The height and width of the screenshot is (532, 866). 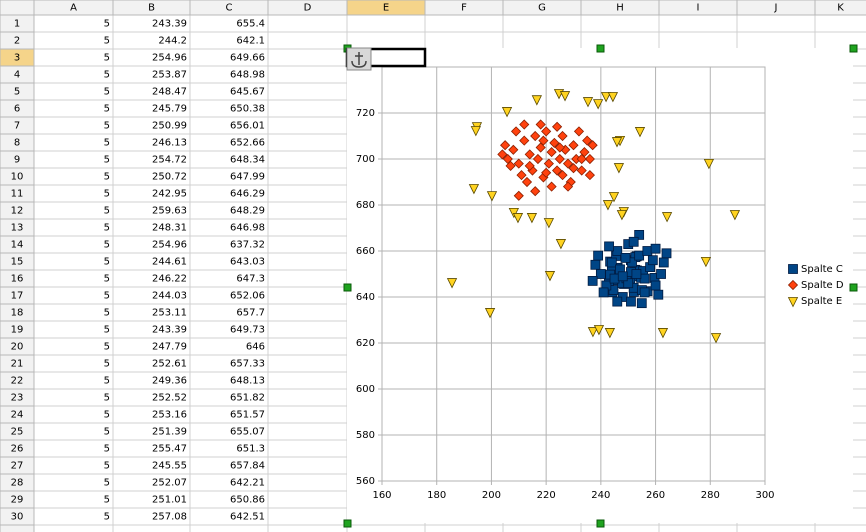 What do you see at coordinates (17, 330) in the screenshot?
I see `row-header-label: 19` at bounding box center [17, 330].